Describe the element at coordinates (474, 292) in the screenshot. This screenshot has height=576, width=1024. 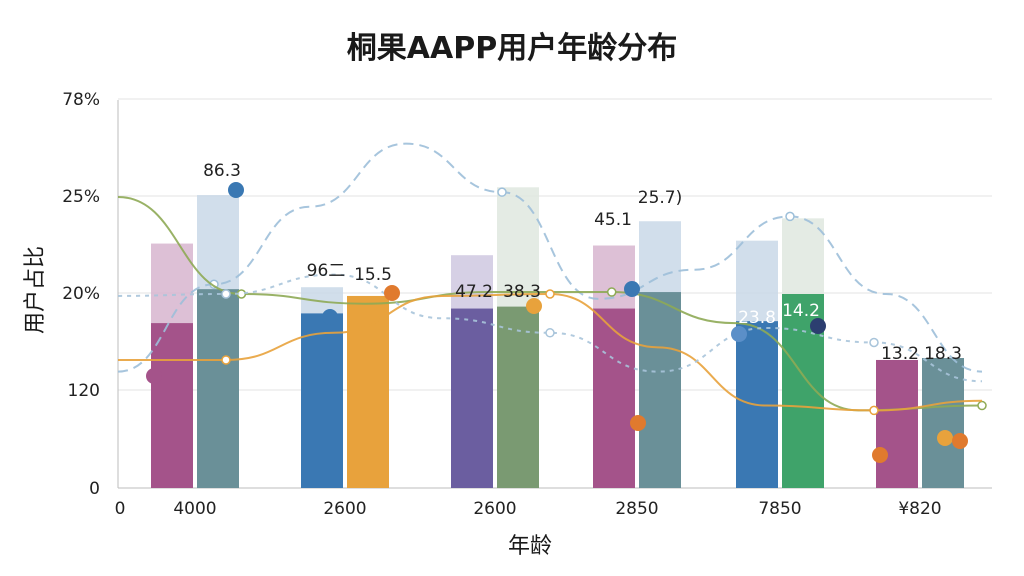
I see `data-label: 47.2` at that location.